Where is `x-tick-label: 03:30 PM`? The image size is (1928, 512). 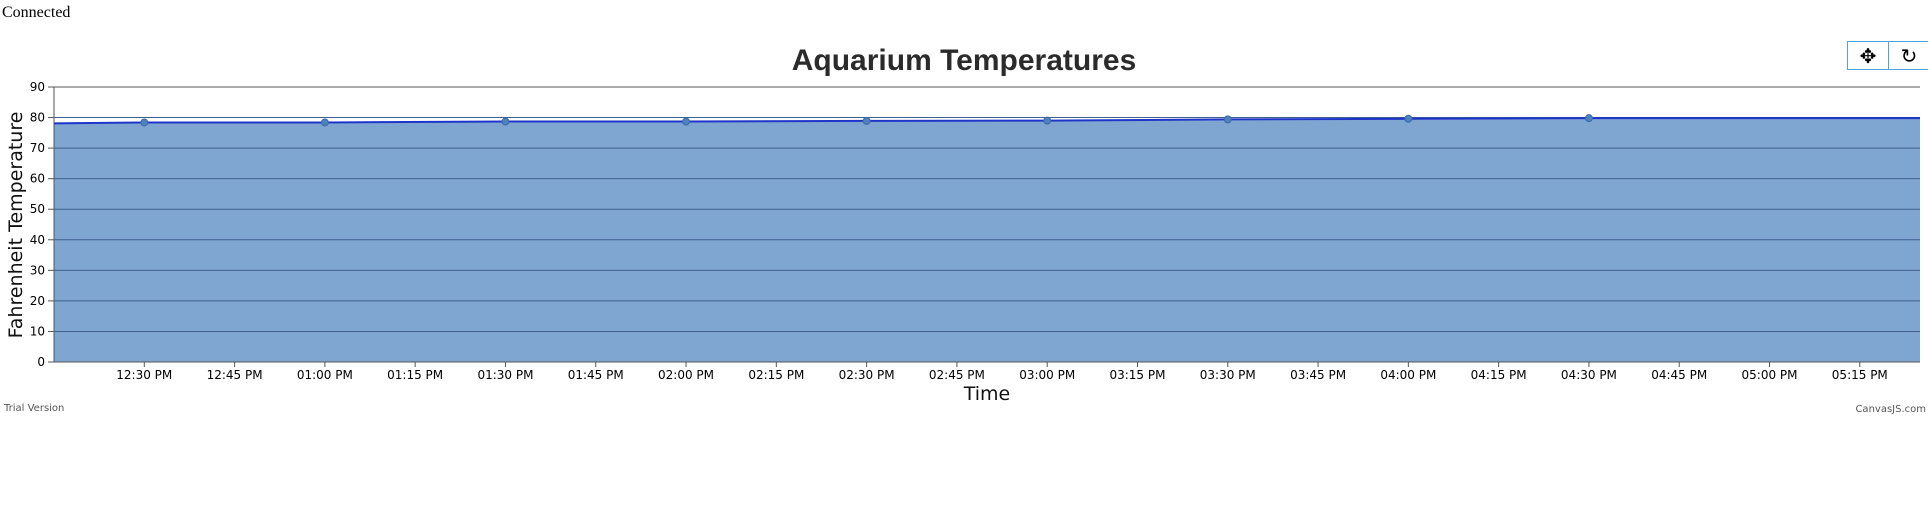 x-tick-label: 03:30 PM is located at coordinates (1228, 375).